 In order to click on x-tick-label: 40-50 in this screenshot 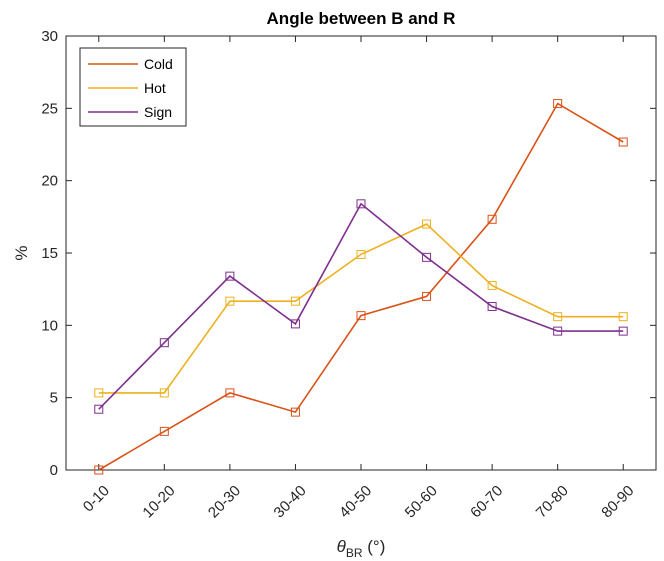, I will do `click(355, 501)`.